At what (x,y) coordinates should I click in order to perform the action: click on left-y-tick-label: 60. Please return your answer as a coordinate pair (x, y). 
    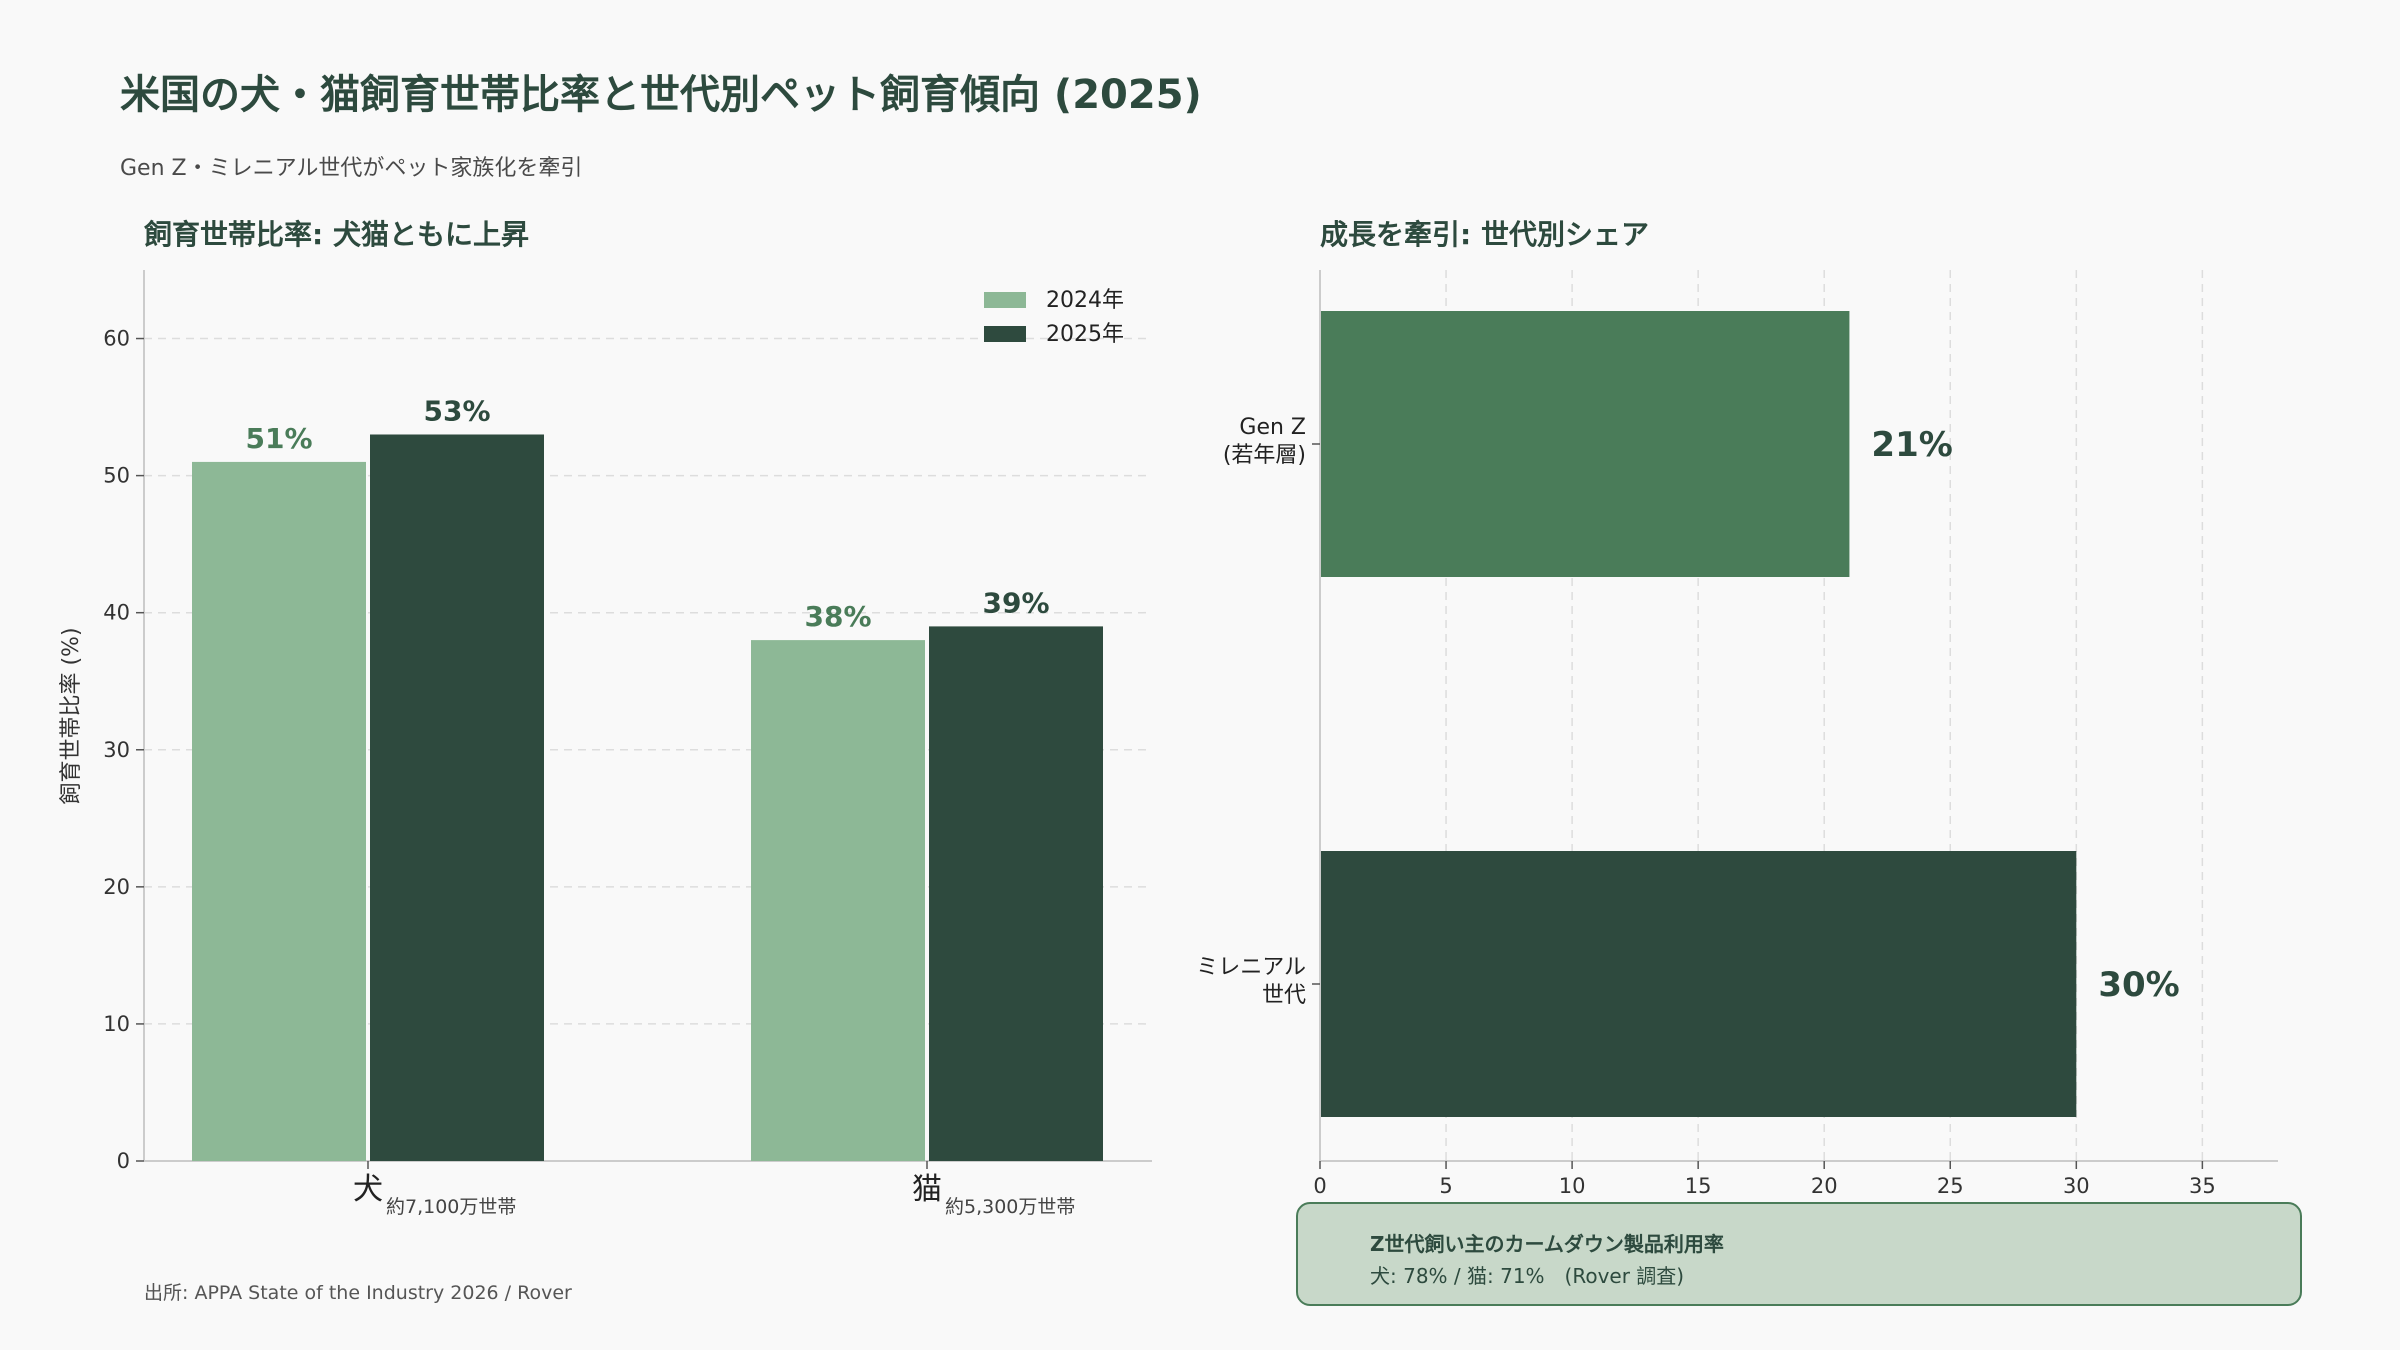
    Looking at the image, I should click on (116, 339).